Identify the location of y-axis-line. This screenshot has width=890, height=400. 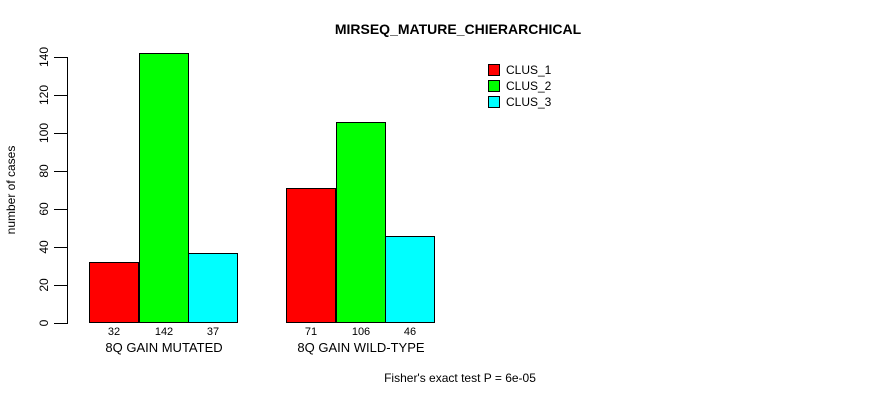
(67, 190).